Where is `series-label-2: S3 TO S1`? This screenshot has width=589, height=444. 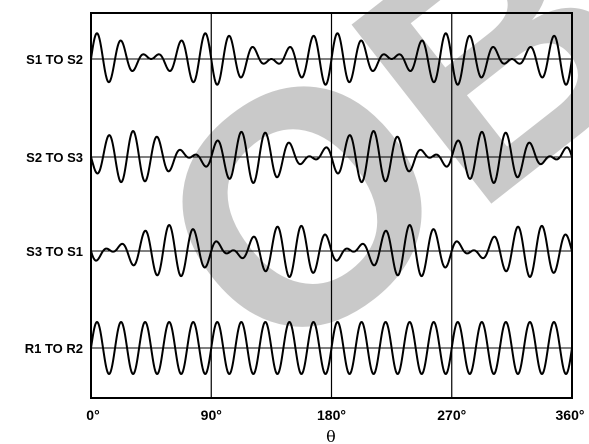
series-label-2: S3 TO S1 is located at coordinates (54, 251).